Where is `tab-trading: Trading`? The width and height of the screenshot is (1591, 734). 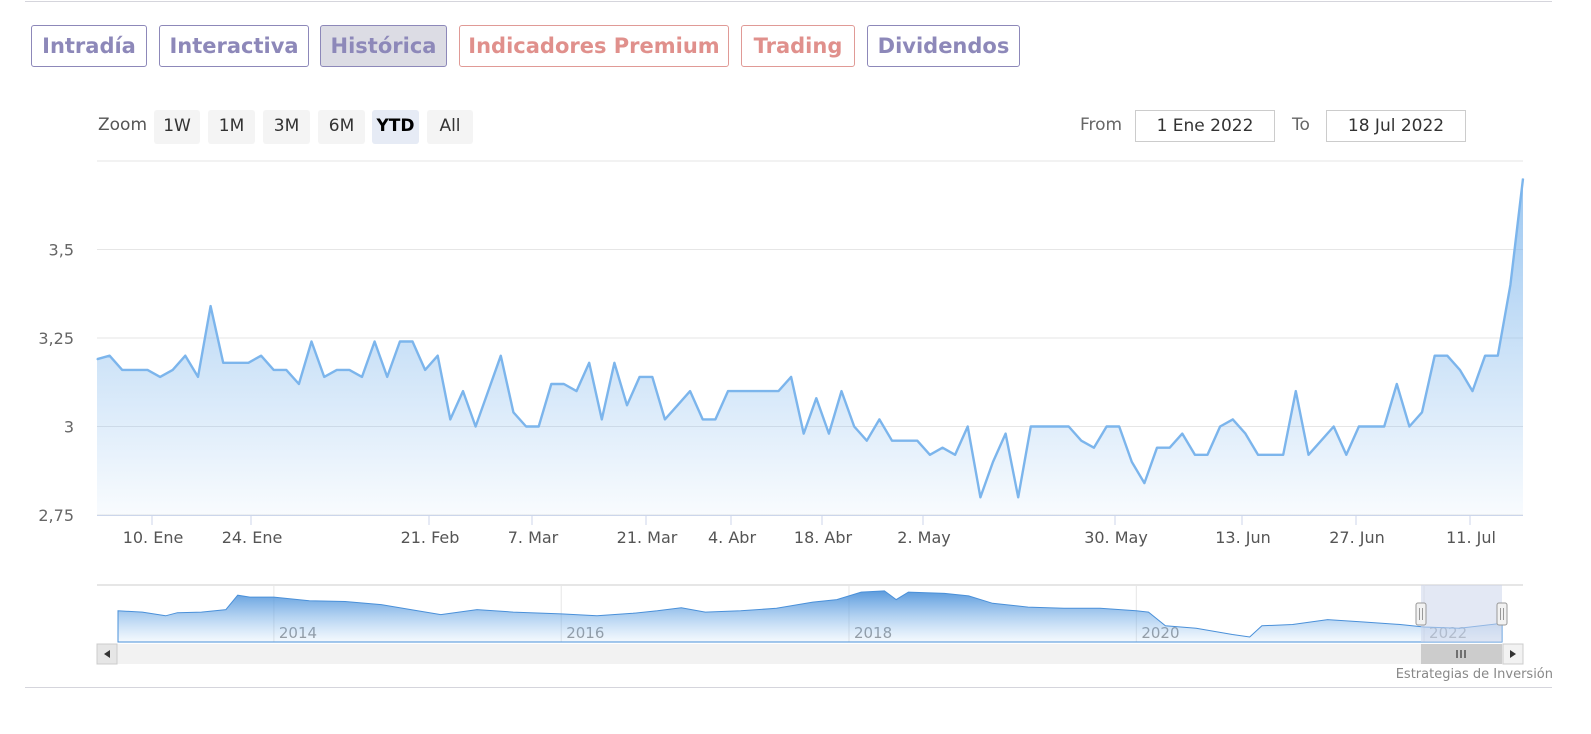 tab-trading: Trading is located at coordinates (798, 46).